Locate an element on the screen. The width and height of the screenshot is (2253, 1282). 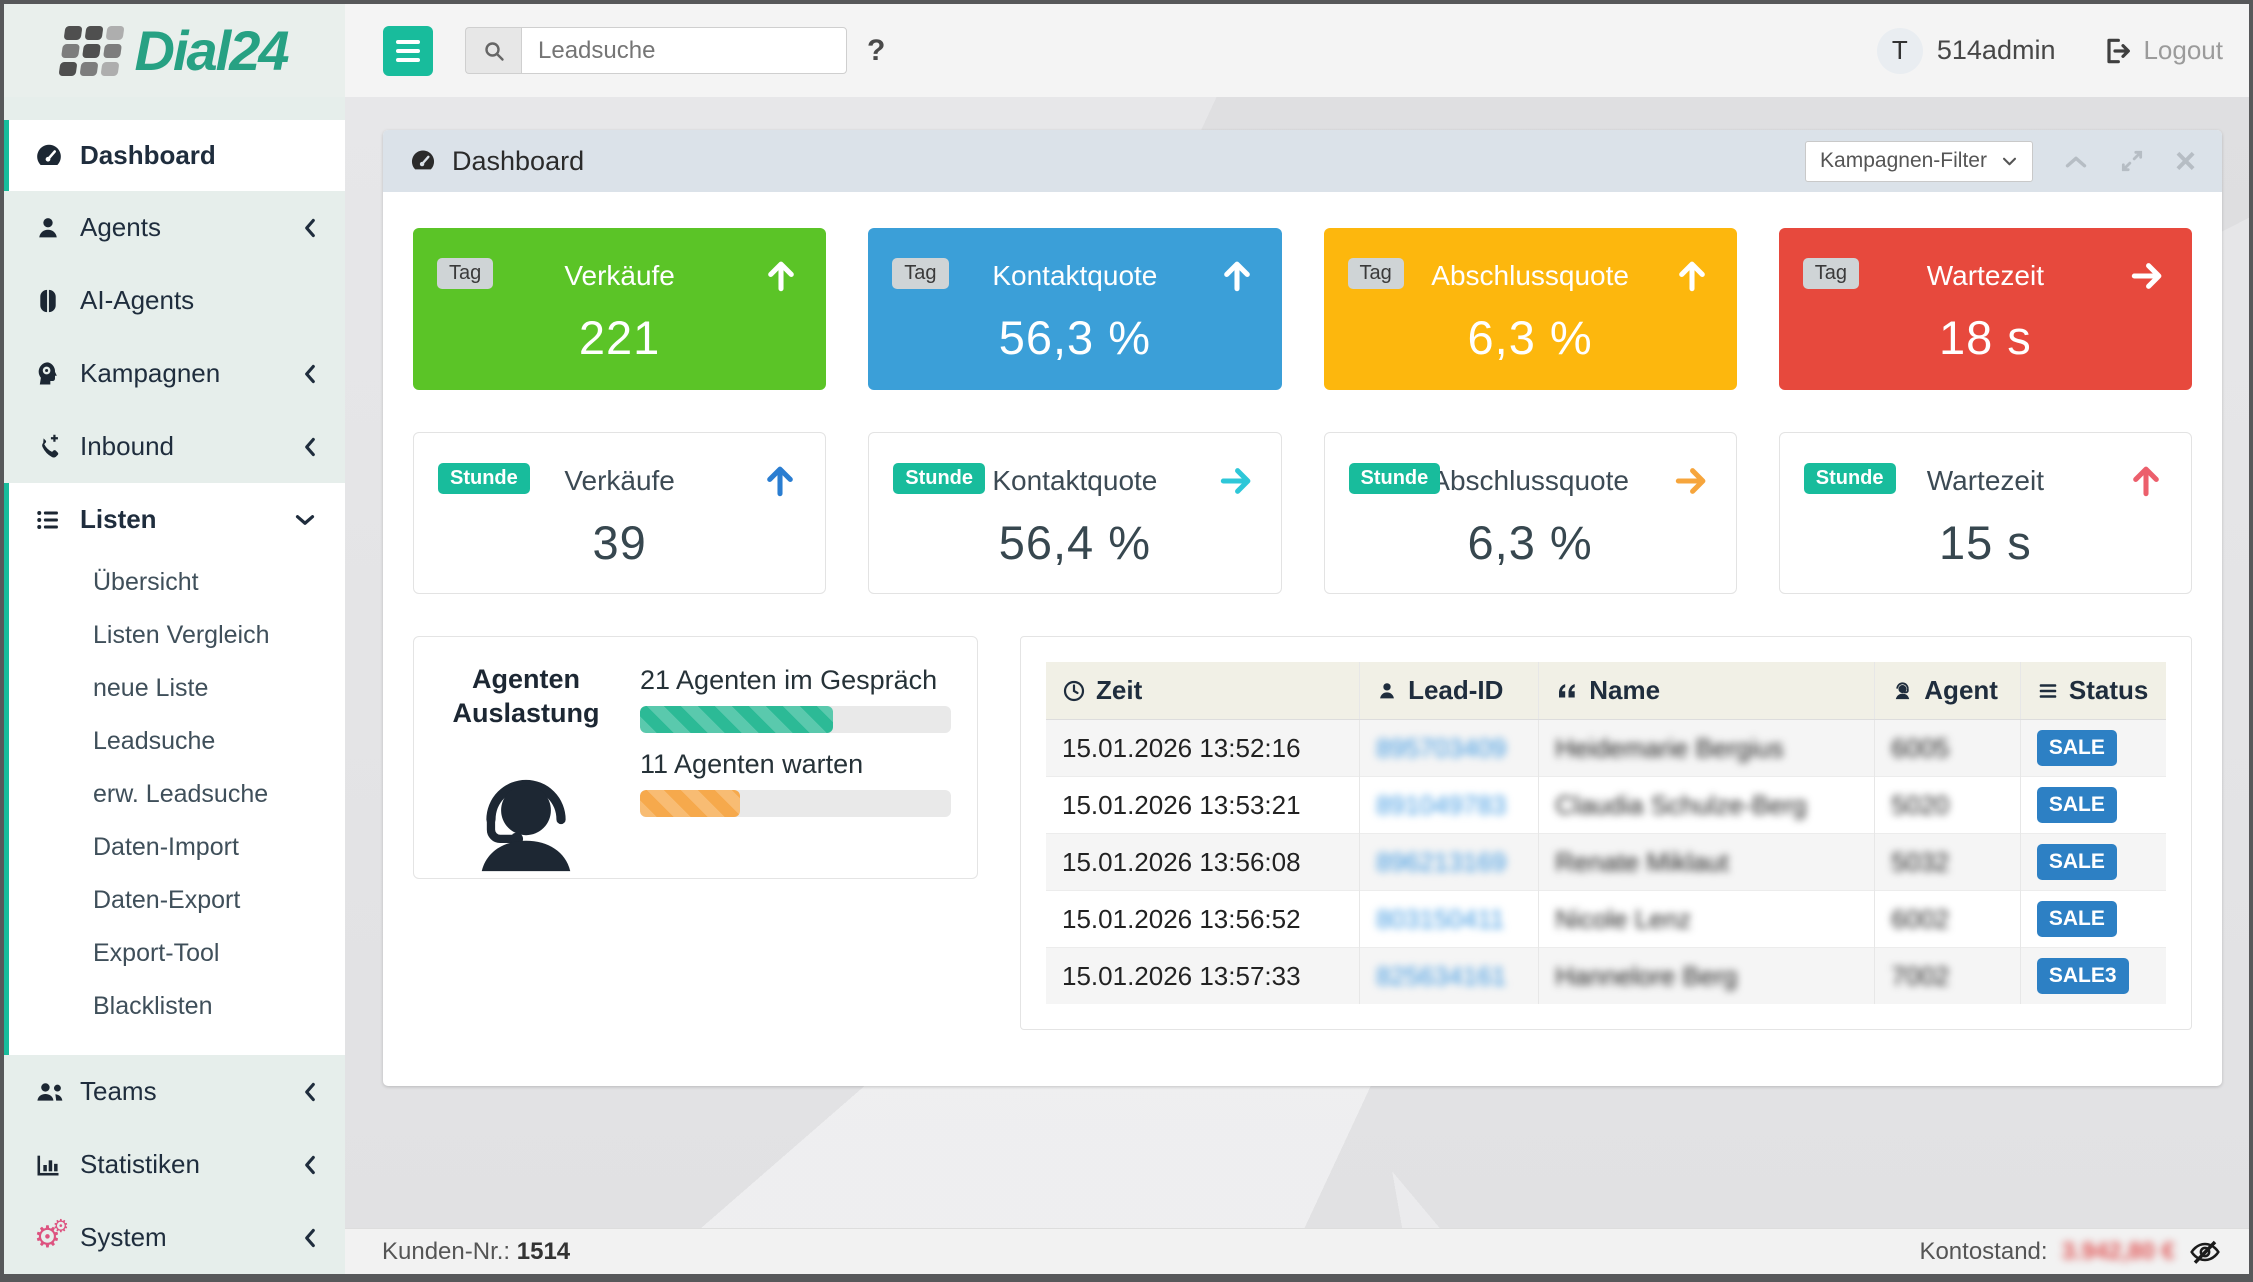
cell-zeit: 15.01.2026 13:56:08 is located at coordinates (1181, 861).